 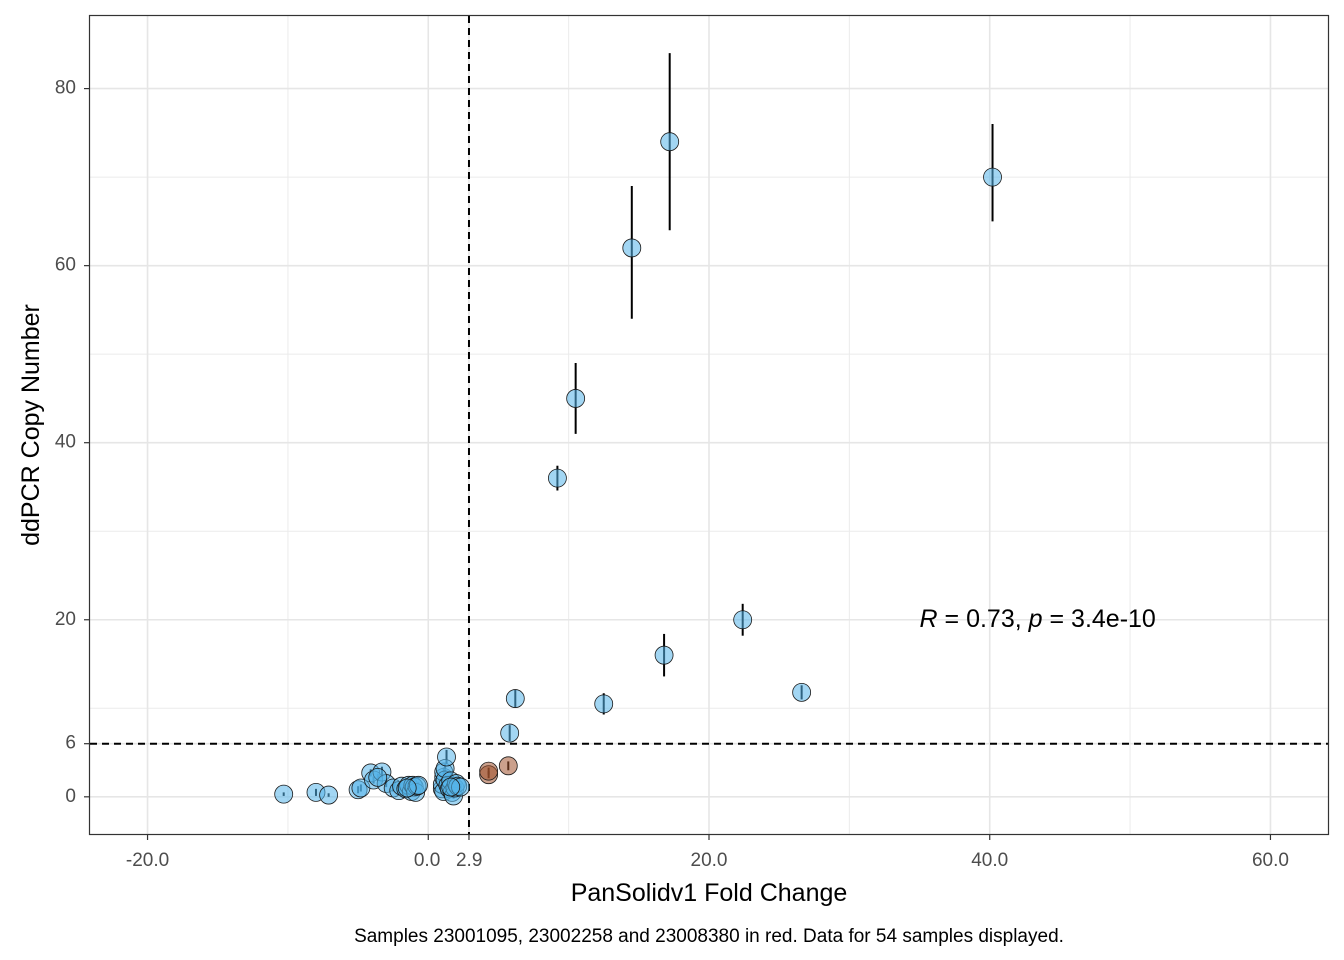 I want to click on p-symbol: p, so click(x=1035, y=618).